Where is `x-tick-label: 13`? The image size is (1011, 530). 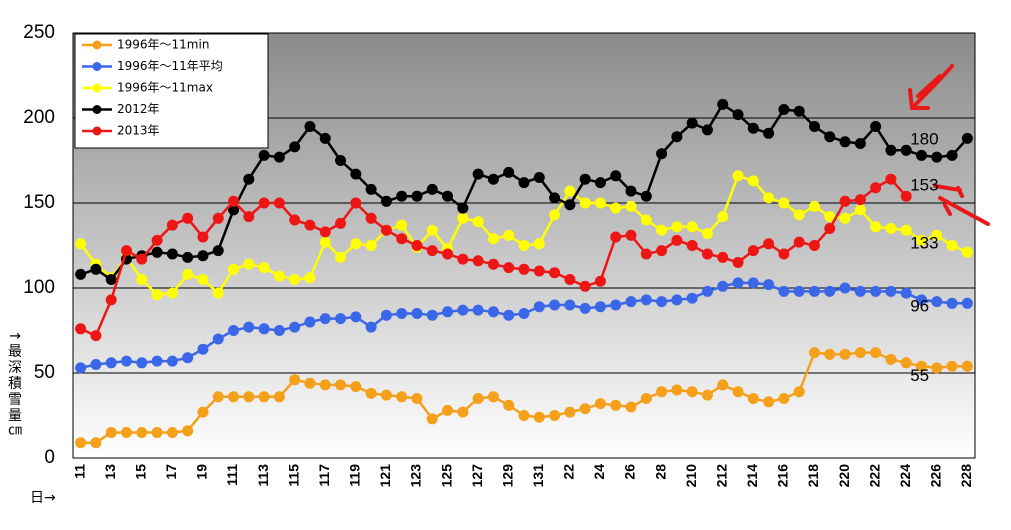
x-tick-label: 13 is located at coordinates (110, 472).